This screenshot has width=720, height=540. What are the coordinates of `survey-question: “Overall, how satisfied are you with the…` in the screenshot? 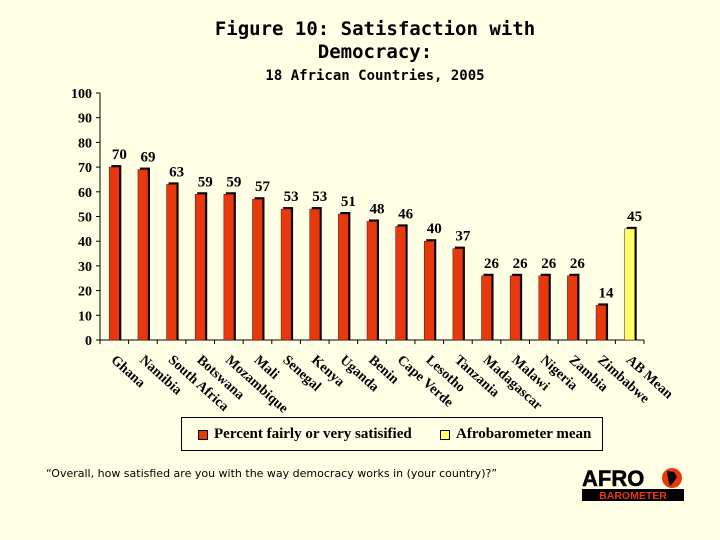 It's located at (272, 473).